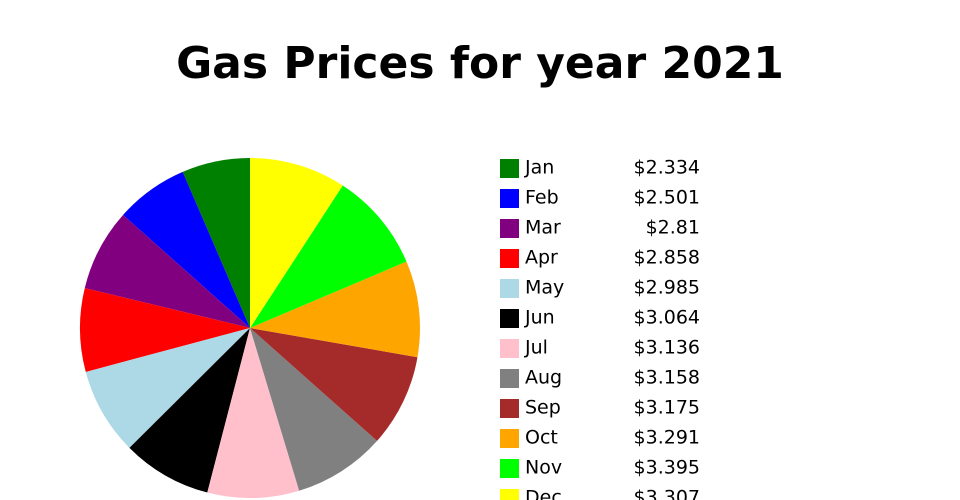 The width and height of the screenshot is (960, 500). What do you see at coordinates (667, 258) in the screenshot?
I see `value-label: $2.858` at bounding box center [667, 258].